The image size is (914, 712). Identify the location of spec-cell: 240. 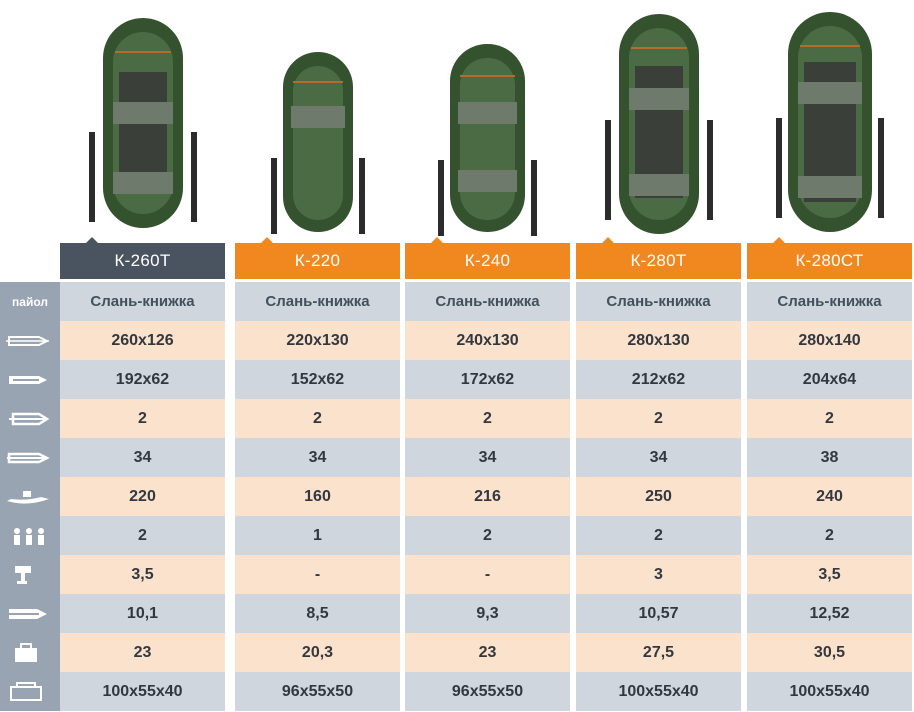
(829, 496).